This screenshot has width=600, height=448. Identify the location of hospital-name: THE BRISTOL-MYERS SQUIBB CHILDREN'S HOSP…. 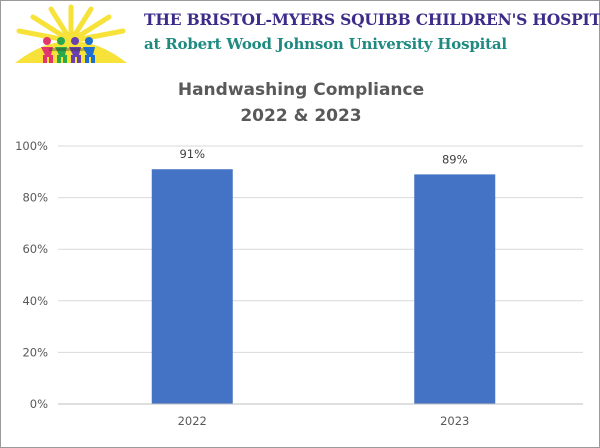
(372, 19).